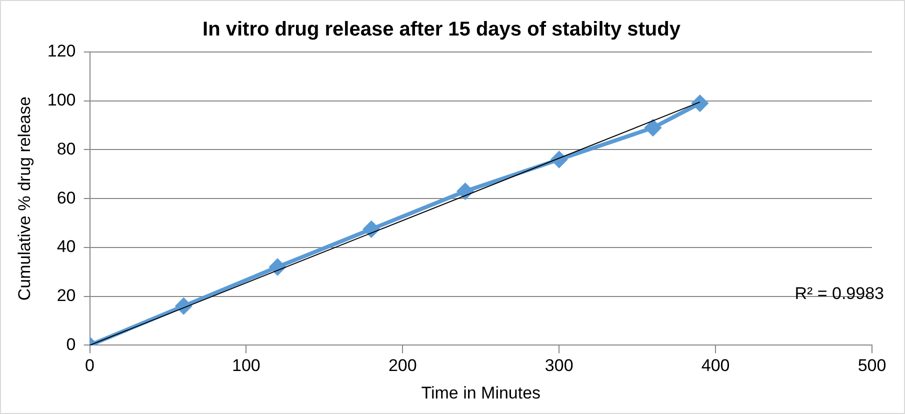  Describe the element at coordinates (839, 294) in the screenshot. I see `annotation: R² = 0.9983` at that location.